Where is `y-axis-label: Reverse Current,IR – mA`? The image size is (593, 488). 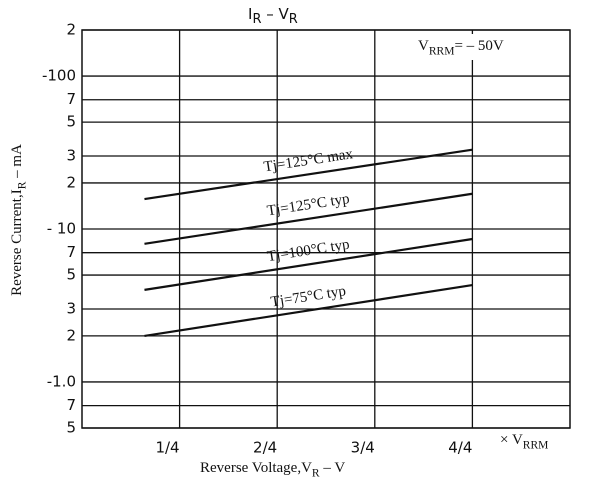
y-axis-label: Reverse Current,IR – mA is located at coordinates (18, 220).